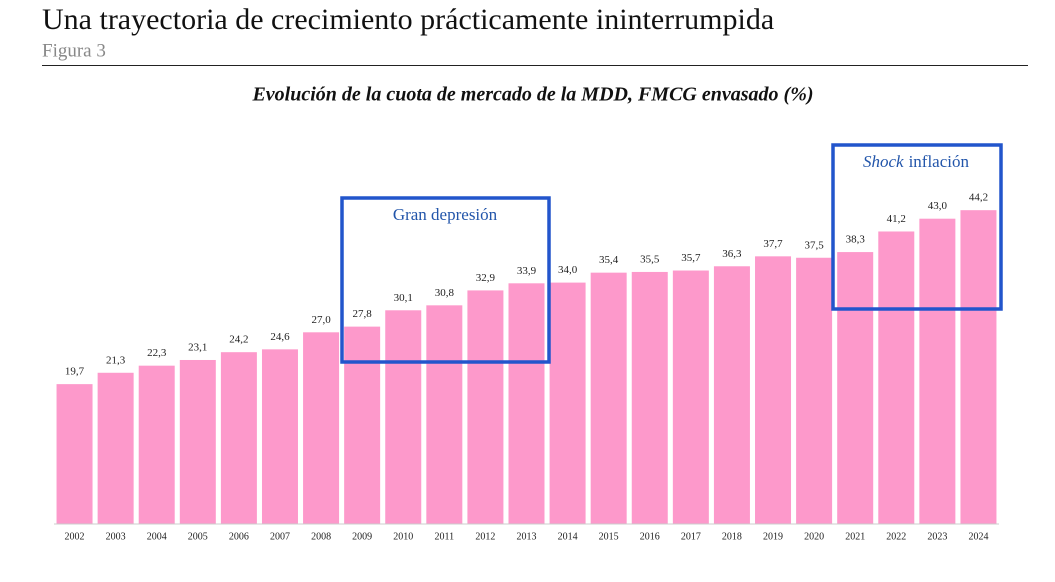  Describe the element at coordinates (856, 240) in the screenshot. I see `value-label: 38,3` at that location.